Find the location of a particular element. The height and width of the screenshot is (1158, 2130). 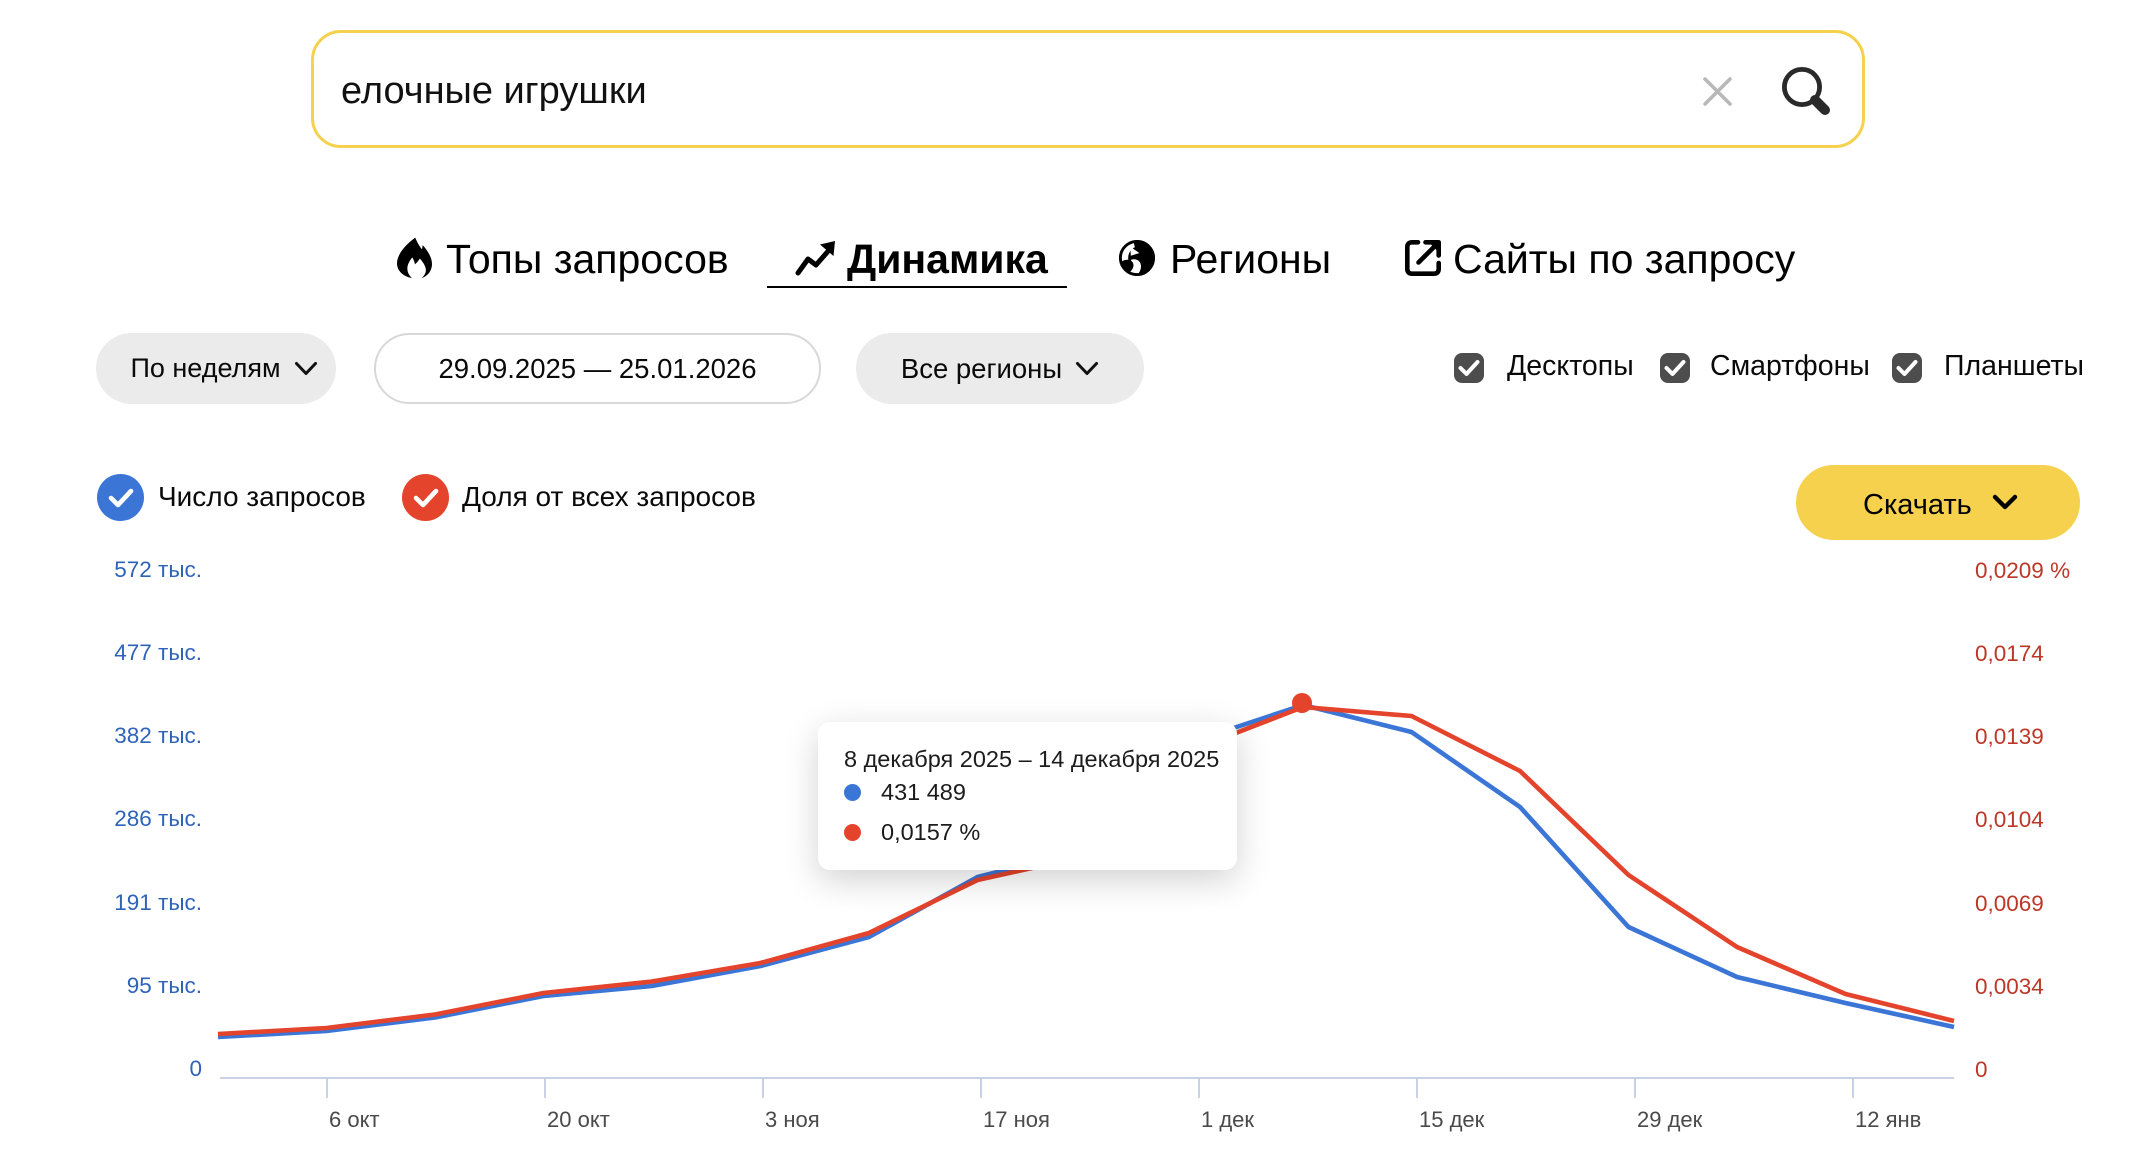

svg-text: 15 дек is located at coordinates (1452, 1119).